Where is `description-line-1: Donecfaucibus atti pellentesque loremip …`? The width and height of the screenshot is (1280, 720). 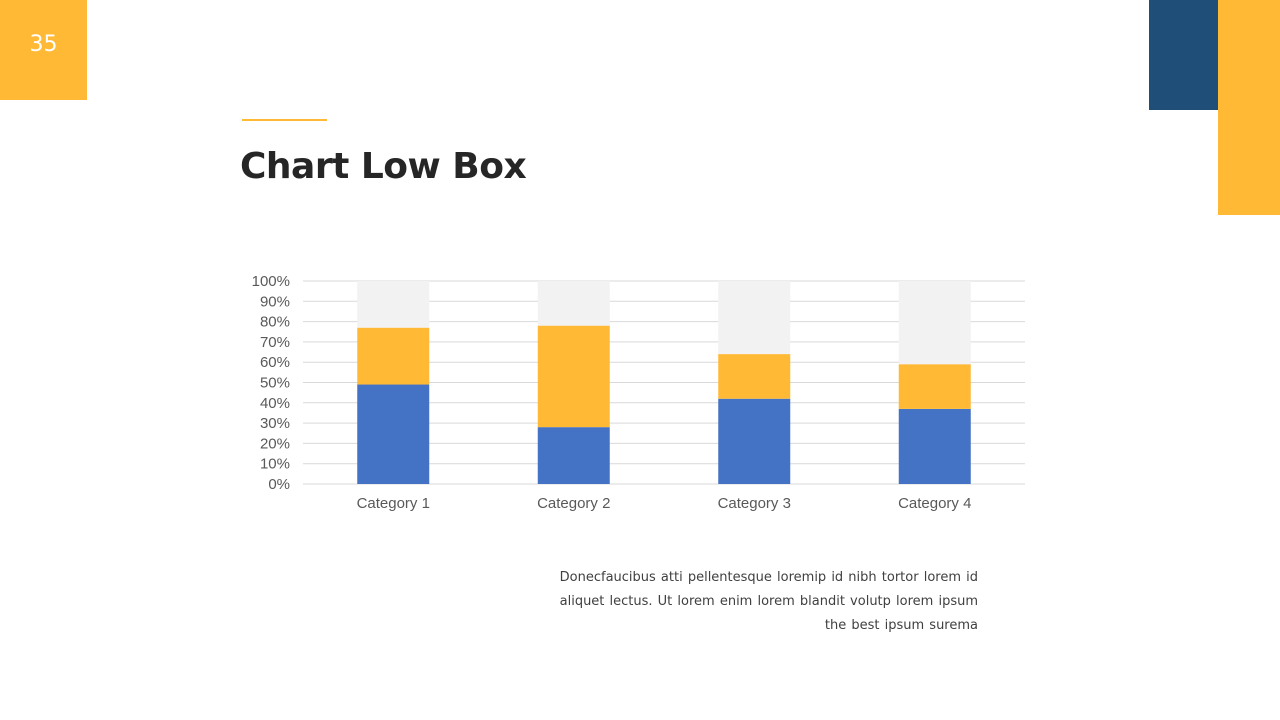
description-line-1: Donecfaucibus atti pellentesque loremip … is located at coordinates (768, 577).